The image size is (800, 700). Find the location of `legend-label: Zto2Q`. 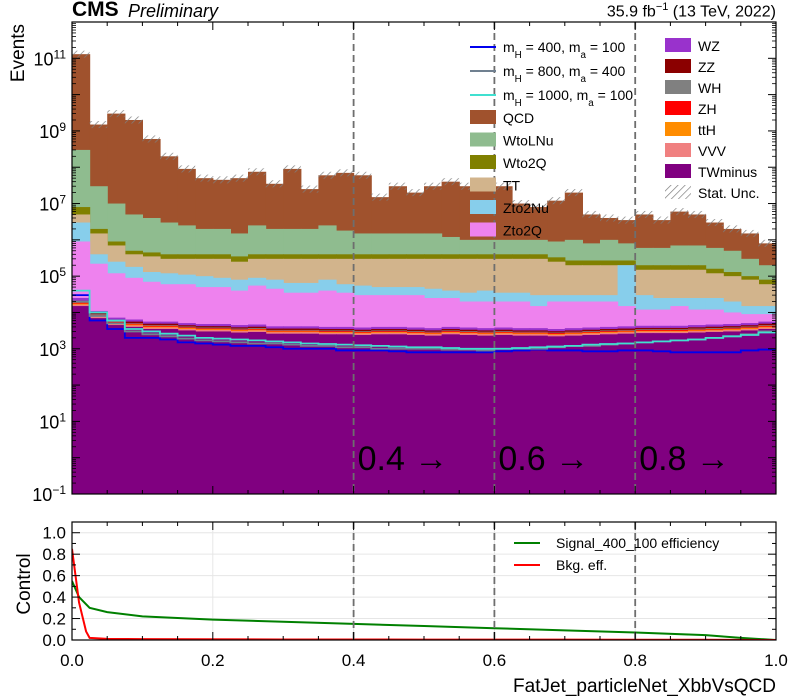

legend-label: Zto2Q is located at coordinates (522, 231).